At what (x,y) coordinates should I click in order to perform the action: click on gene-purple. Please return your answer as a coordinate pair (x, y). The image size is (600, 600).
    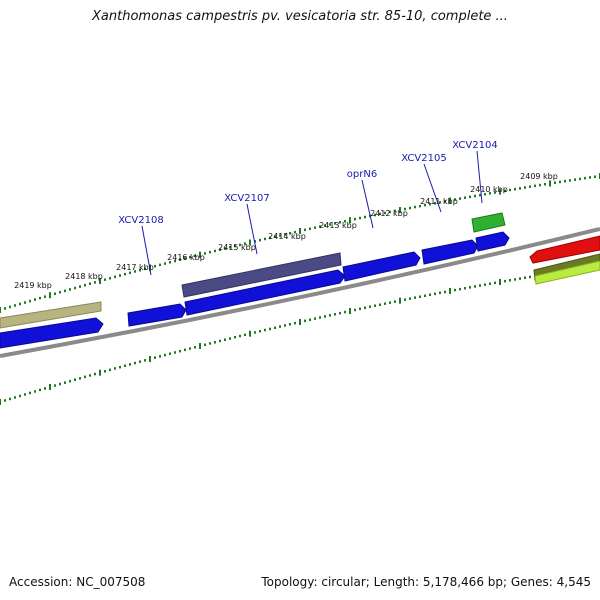
    Looking at the image, I should click on (261, 275).